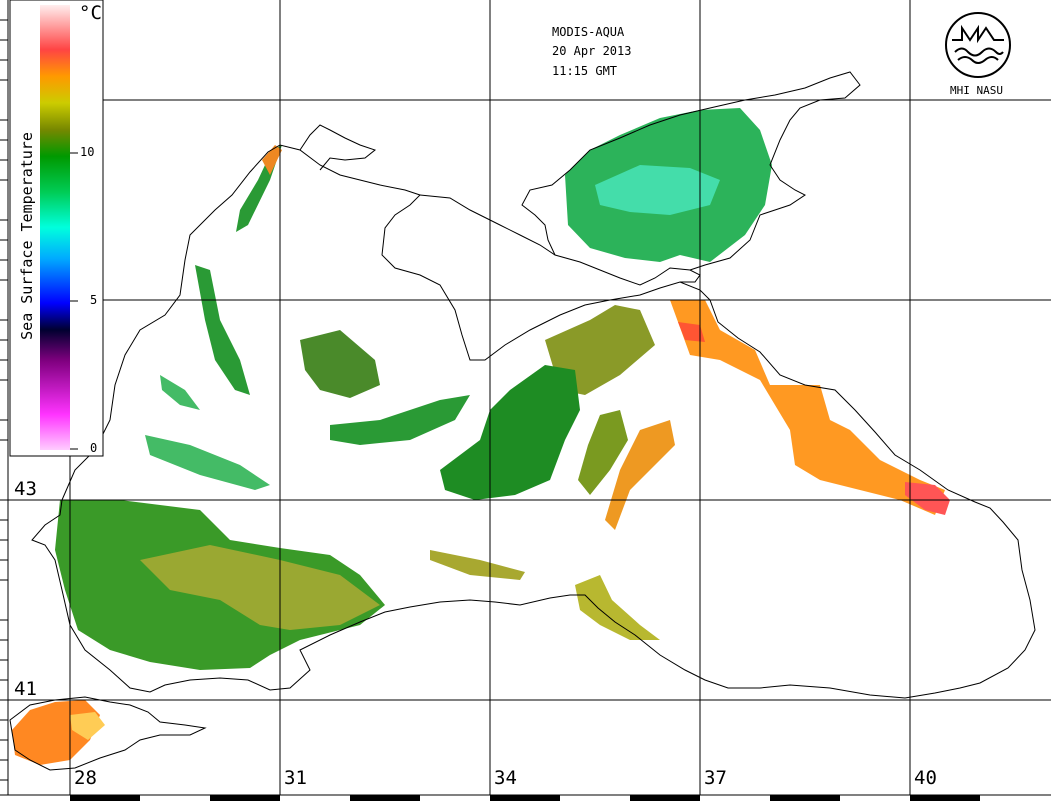 The image size is (1051, 801). I want to click on sst-central-orange, so click(640, 475).